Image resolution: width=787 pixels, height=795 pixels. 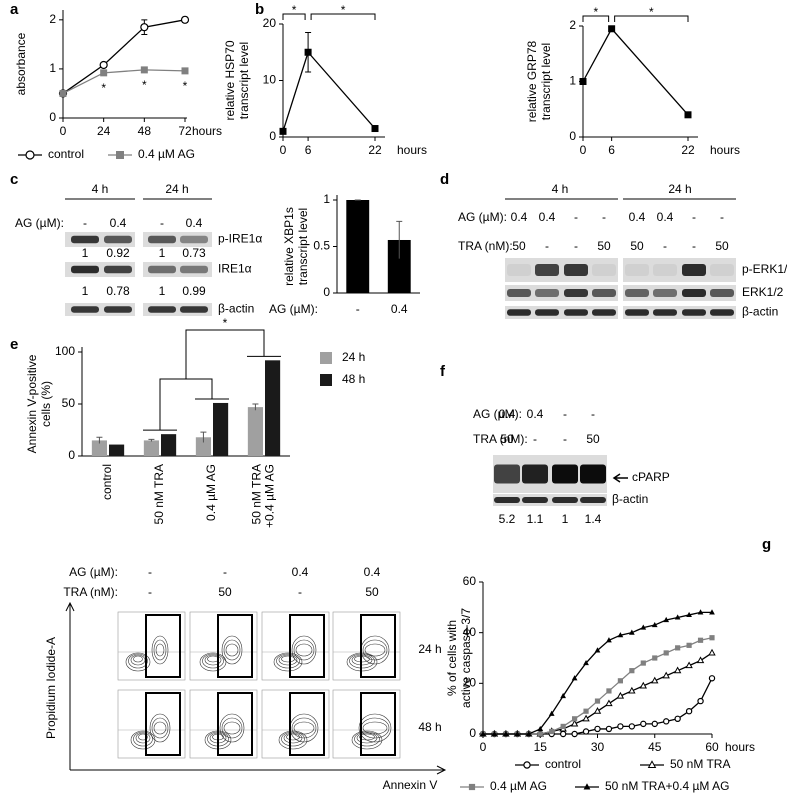 I want to click on legend-label: 50 nM TRA+0.4 µM AG, so click(x=667, y=786).